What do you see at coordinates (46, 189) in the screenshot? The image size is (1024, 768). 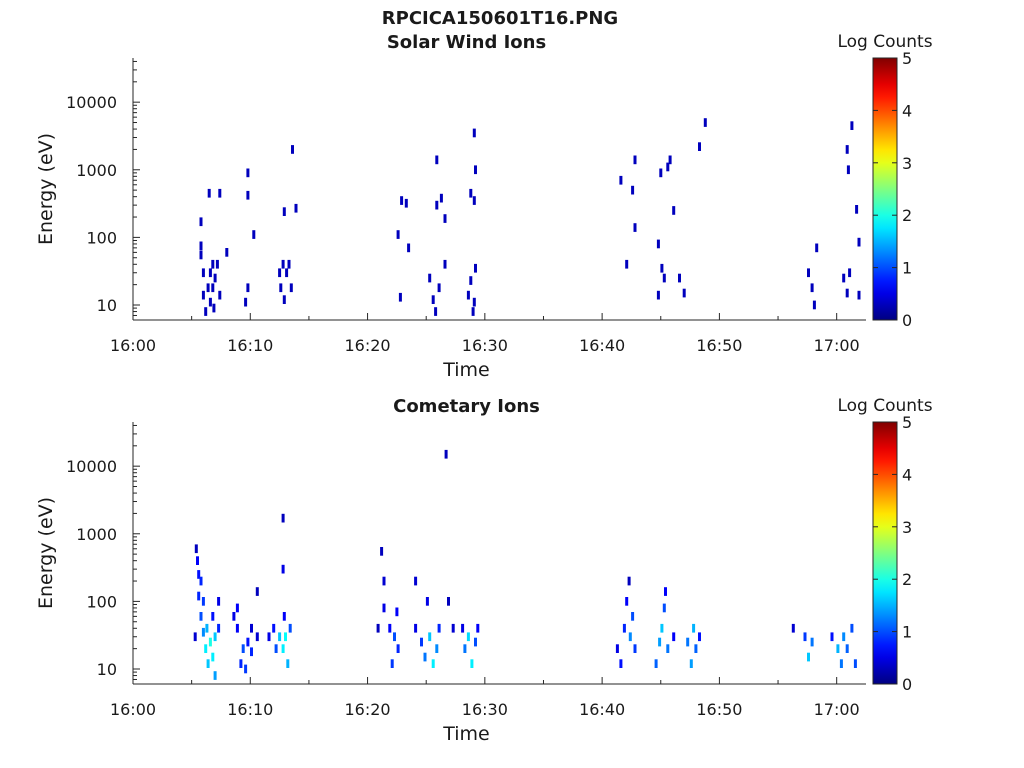 I see `y-axis-label: Energy (eV)` at bounding box center [46, 189].